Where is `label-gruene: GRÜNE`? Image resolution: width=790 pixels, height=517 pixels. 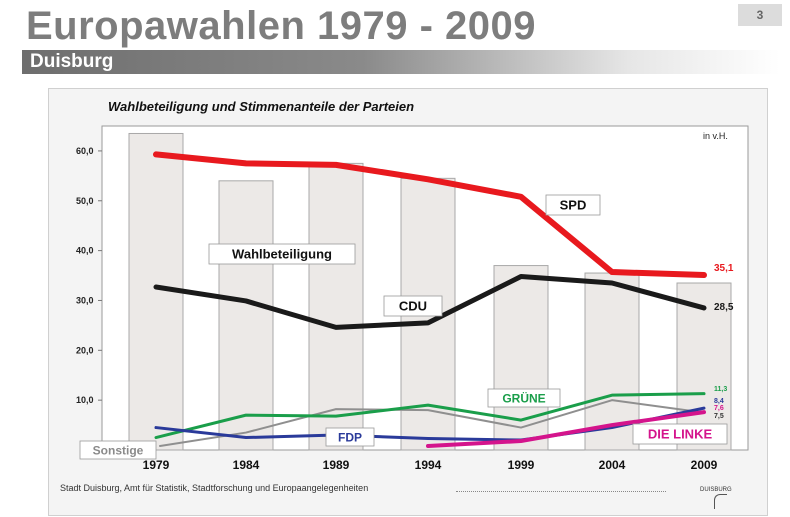 label-gruene: GRÜNE is located at coordinates (523, 397).